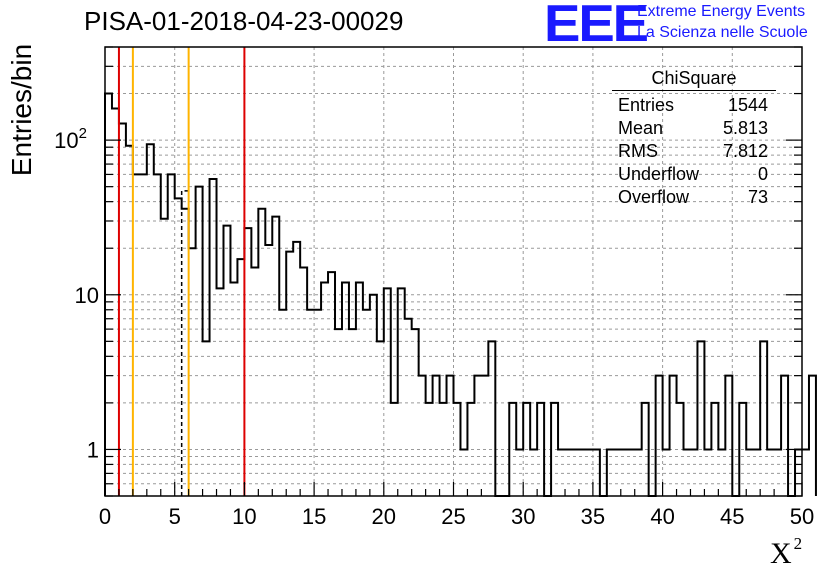 Image resolution: width=836 pixels, height=572 pixels. What do you see at coordinates (384, 516) in the screenshot?
I see `x-tick-label: 20` at bounding box center [384, 516].